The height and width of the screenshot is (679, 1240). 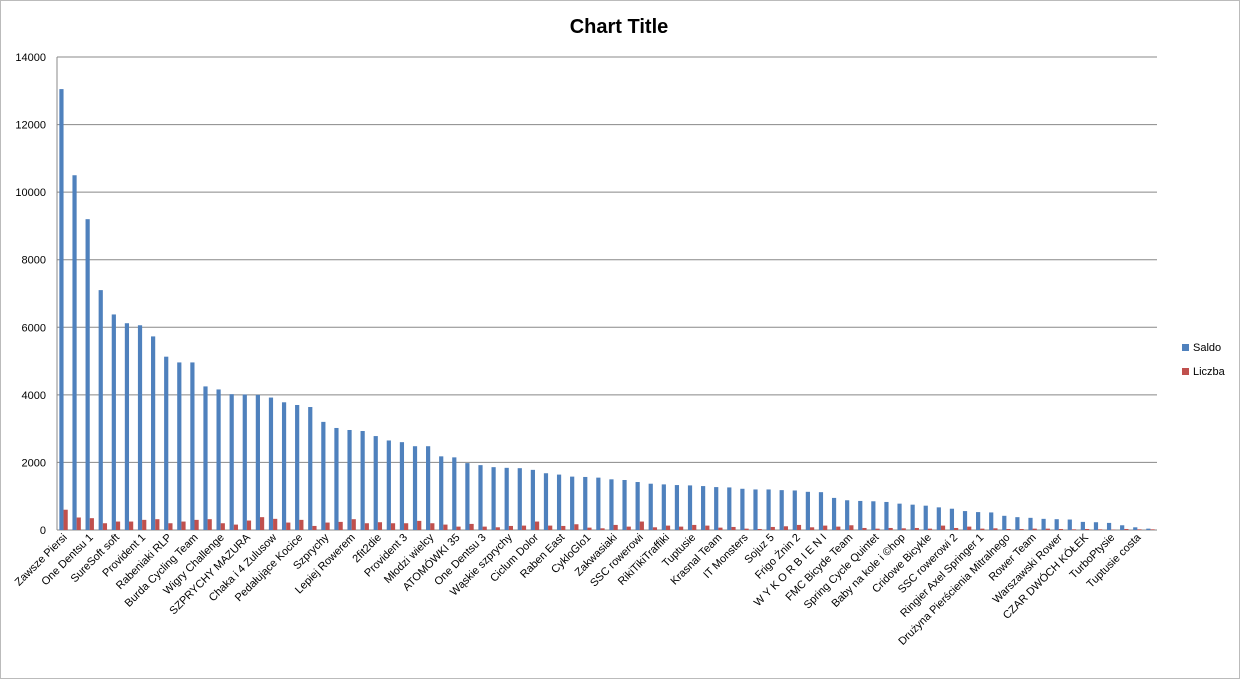 I want to click on y-tick-label: 10000, so click(x=30, y=193).